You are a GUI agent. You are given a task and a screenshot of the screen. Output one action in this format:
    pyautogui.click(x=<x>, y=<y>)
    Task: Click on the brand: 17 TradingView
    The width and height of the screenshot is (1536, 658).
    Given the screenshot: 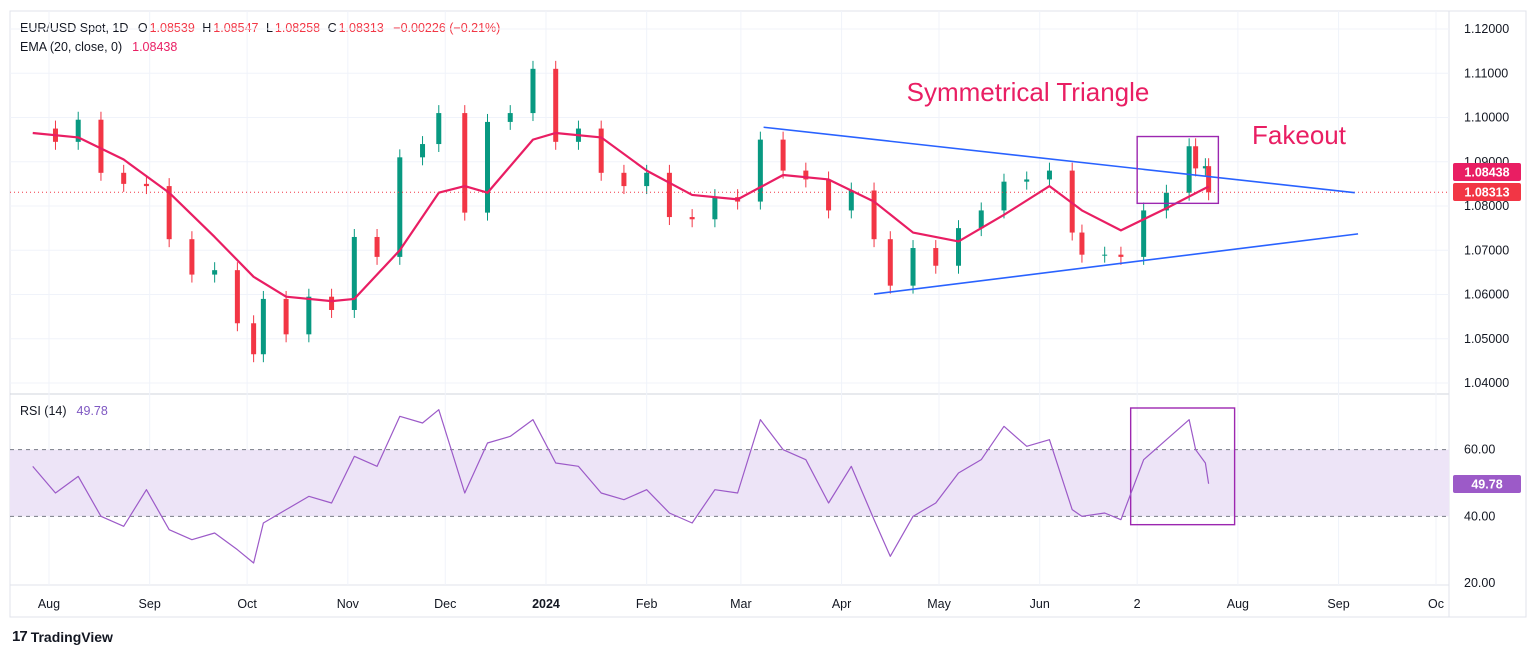 What is the action you would take?
    pyautogui.click(x=62, y=636)
    